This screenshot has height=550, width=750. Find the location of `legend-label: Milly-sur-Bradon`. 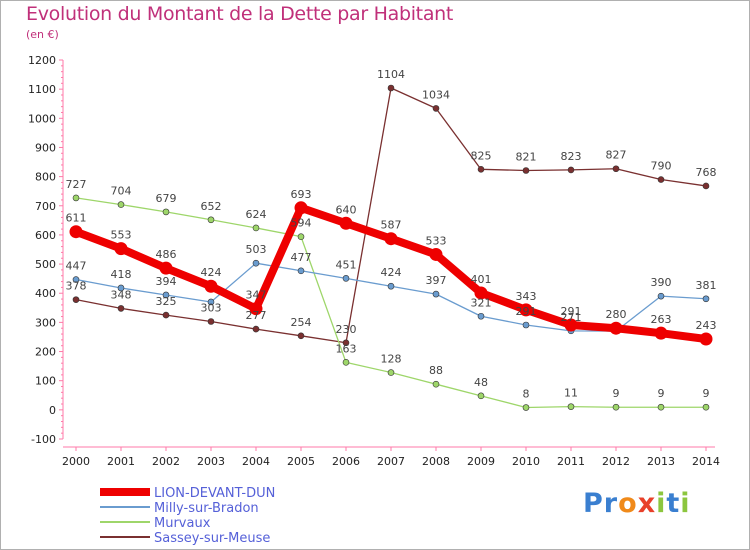

legend-label: Milly-sur-Bradon is located at coordinates (206, 508).